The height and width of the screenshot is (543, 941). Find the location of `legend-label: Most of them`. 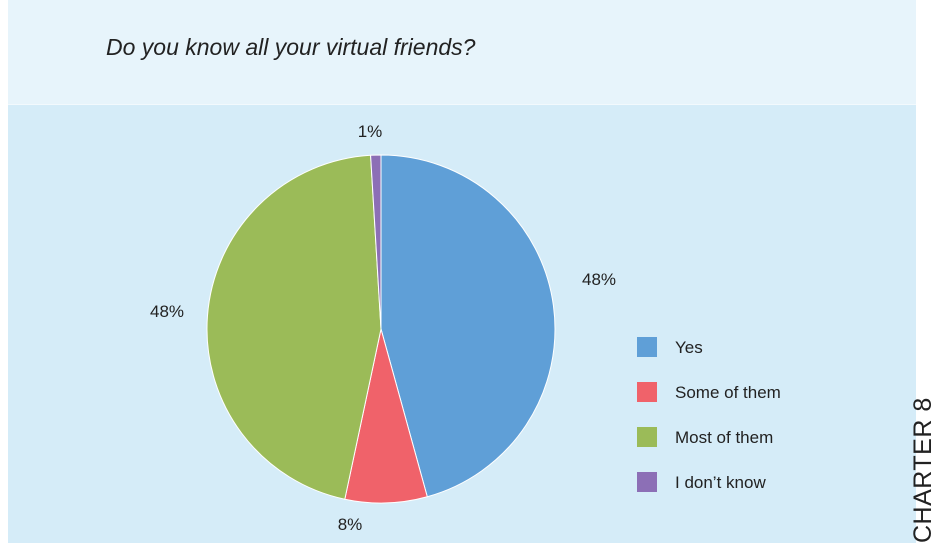

legend-label: Most of them is located at coordinates (724, 437).